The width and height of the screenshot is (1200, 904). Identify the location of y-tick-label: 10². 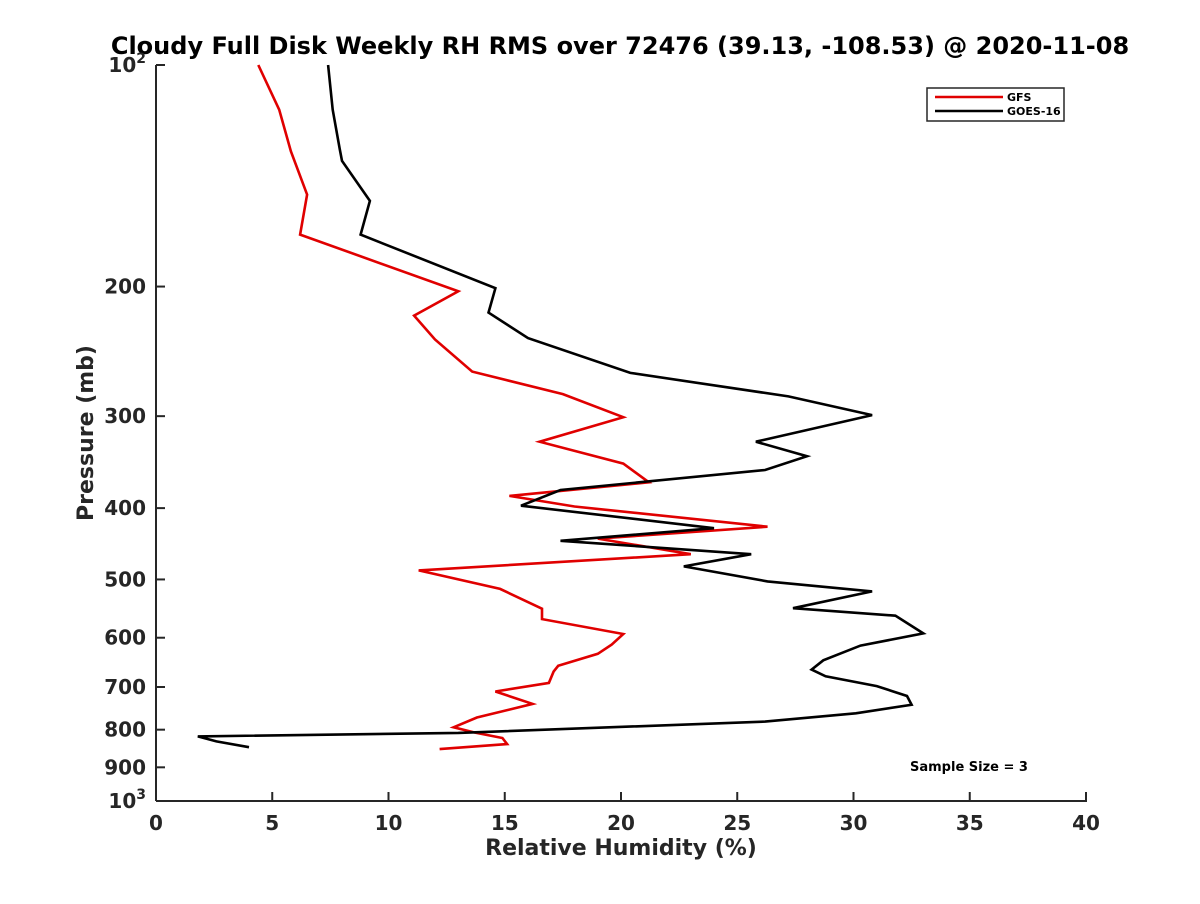
(127, 64).